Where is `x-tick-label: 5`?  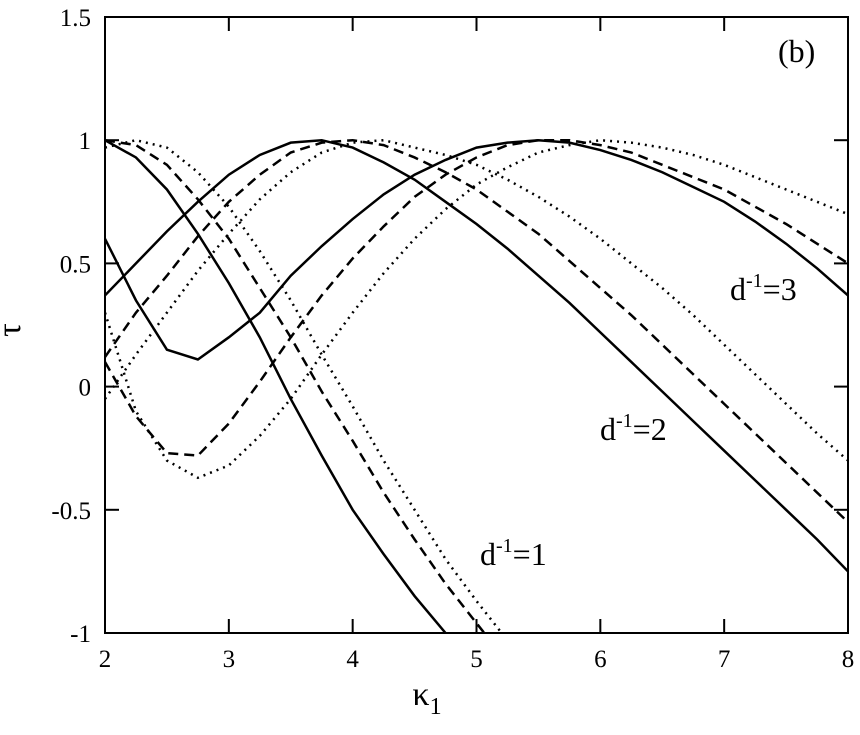 x-tick-label: 5 is located at coordinates (476, 659).